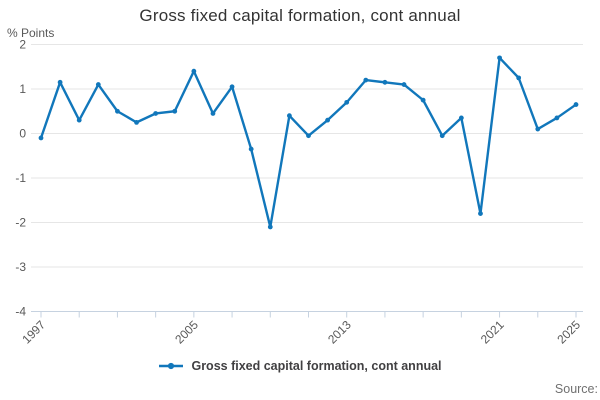  I want to click on y-tick-label: -4, so click(20, 312).